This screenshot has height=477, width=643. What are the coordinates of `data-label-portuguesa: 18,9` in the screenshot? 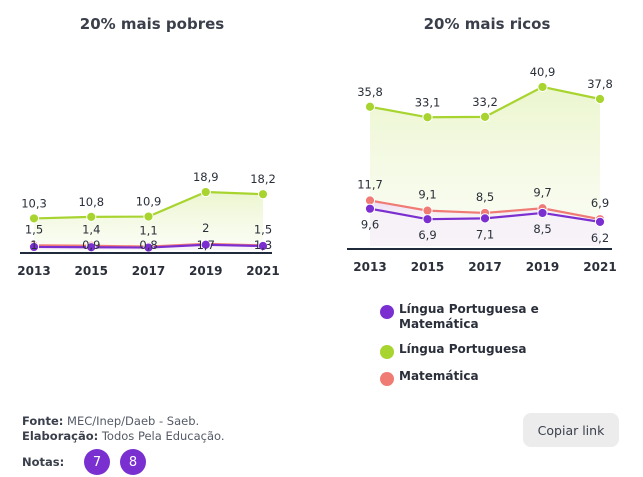 It's located at (206, 177).